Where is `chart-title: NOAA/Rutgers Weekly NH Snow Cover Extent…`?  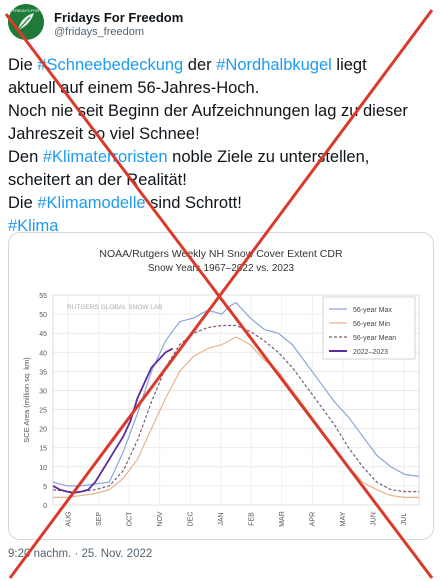
chart-title: NOAA/Rutgers Weekly NH Snow Cover Extent… is located at coordinates (221, 254).